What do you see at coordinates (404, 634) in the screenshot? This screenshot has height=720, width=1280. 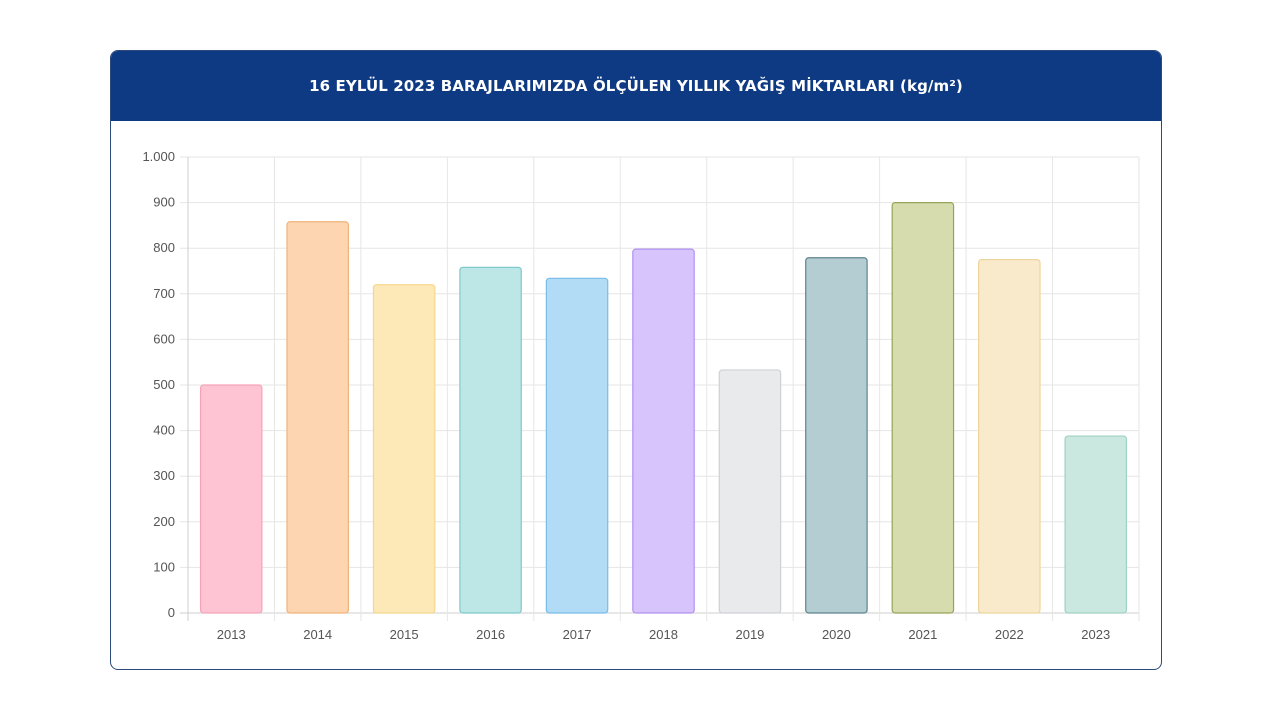 I see `x-tick-label: 2015` at bounding box center [404, 634].